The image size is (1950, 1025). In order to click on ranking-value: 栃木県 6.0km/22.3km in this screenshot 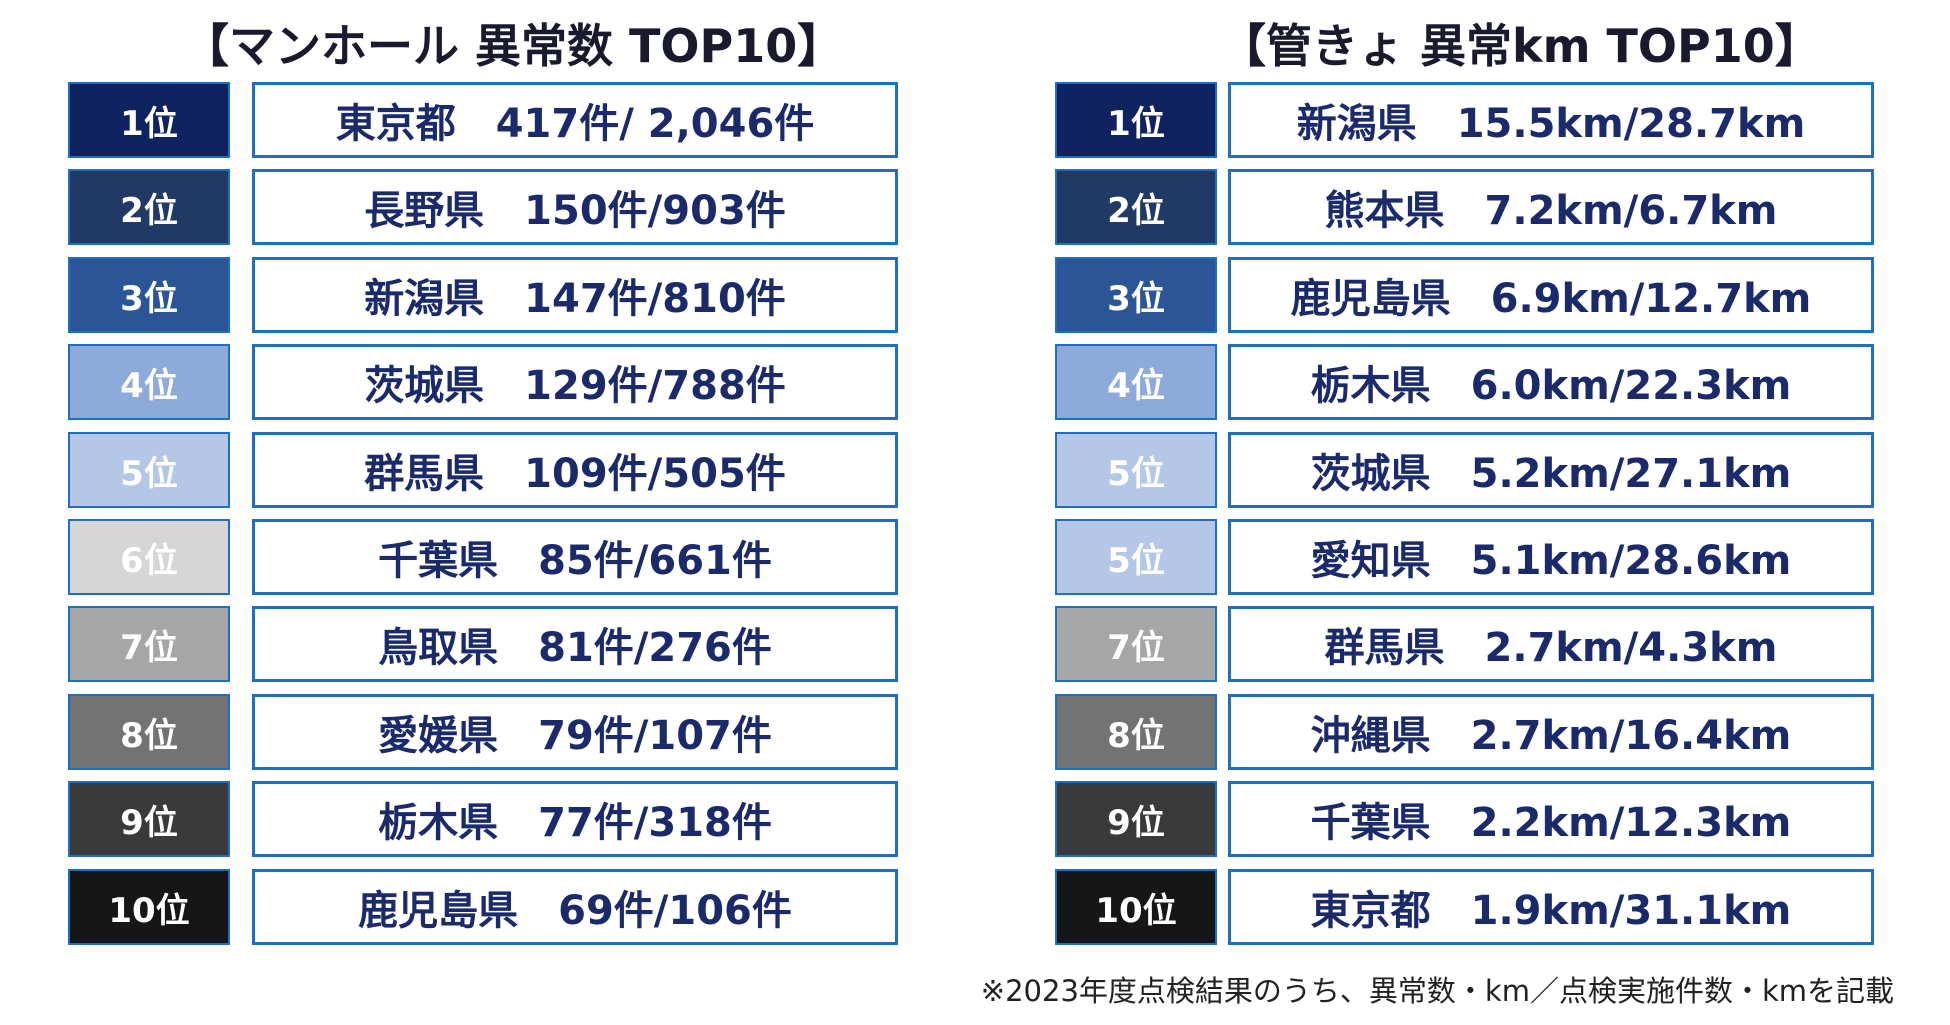, I will do `click(1551, 382)`.